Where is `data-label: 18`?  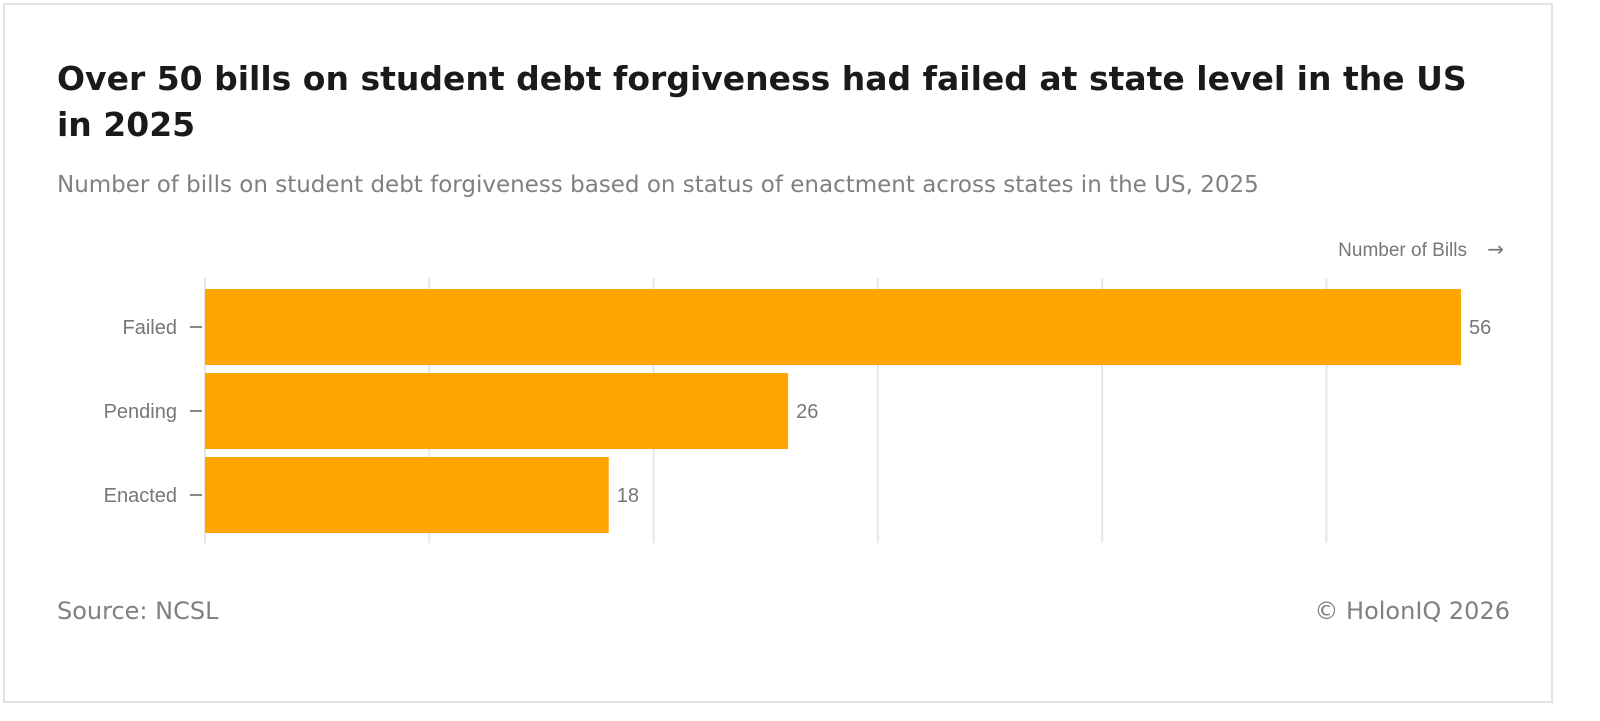
data-label: 18 is located at coordinates (628, 496).